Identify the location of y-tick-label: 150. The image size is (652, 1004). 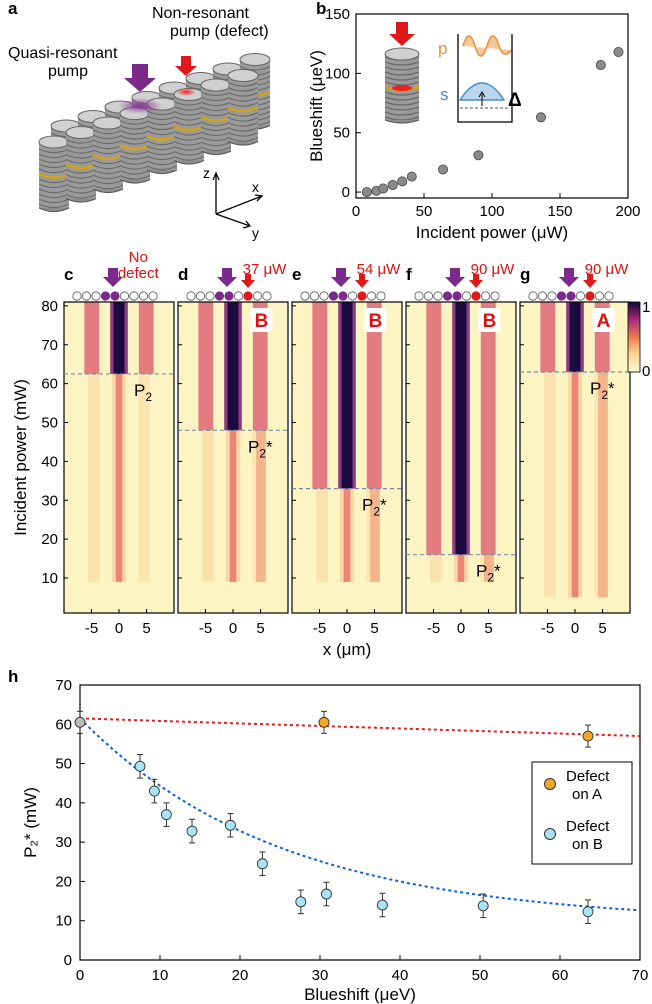
(337, 14).